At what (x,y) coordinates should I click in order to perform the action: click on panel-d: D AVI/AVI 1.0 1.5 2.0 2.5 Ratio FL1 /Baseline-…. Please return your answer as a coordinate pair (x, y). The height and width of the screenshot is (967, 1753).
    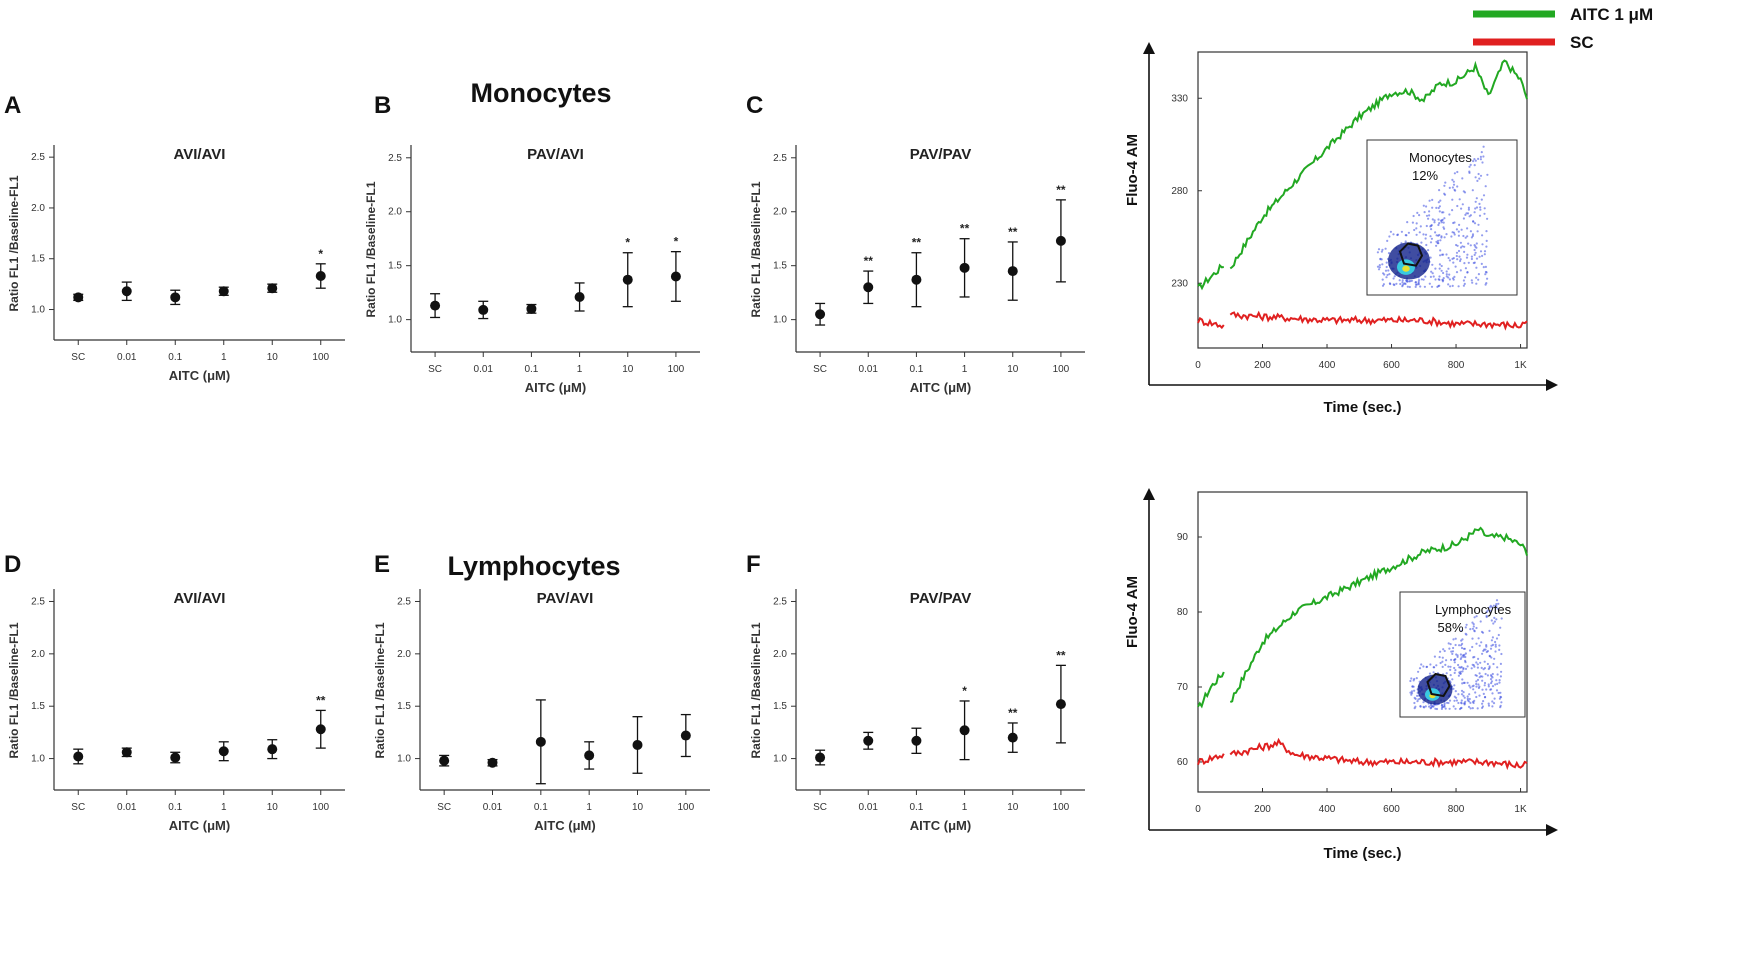
    Looking at the image, I should click on (174, 692).